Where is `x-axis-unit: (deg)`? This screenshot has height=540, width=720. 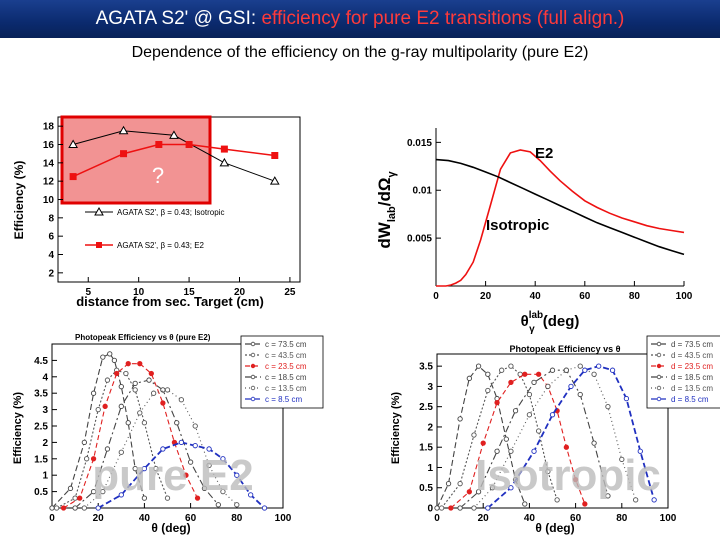 x-axis-unit: (deg) is located at coordinates (561, 321).